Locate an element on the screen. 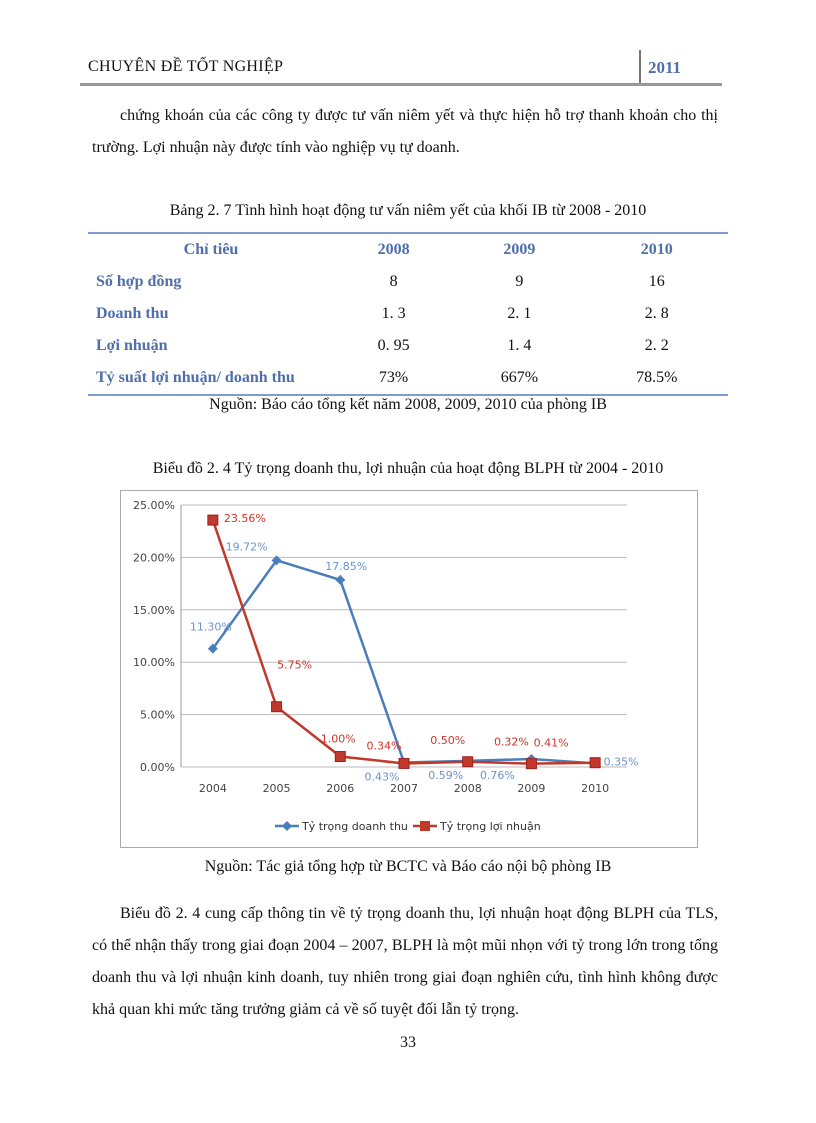  data-label: 0.50% is located at coordinates (447, 740).